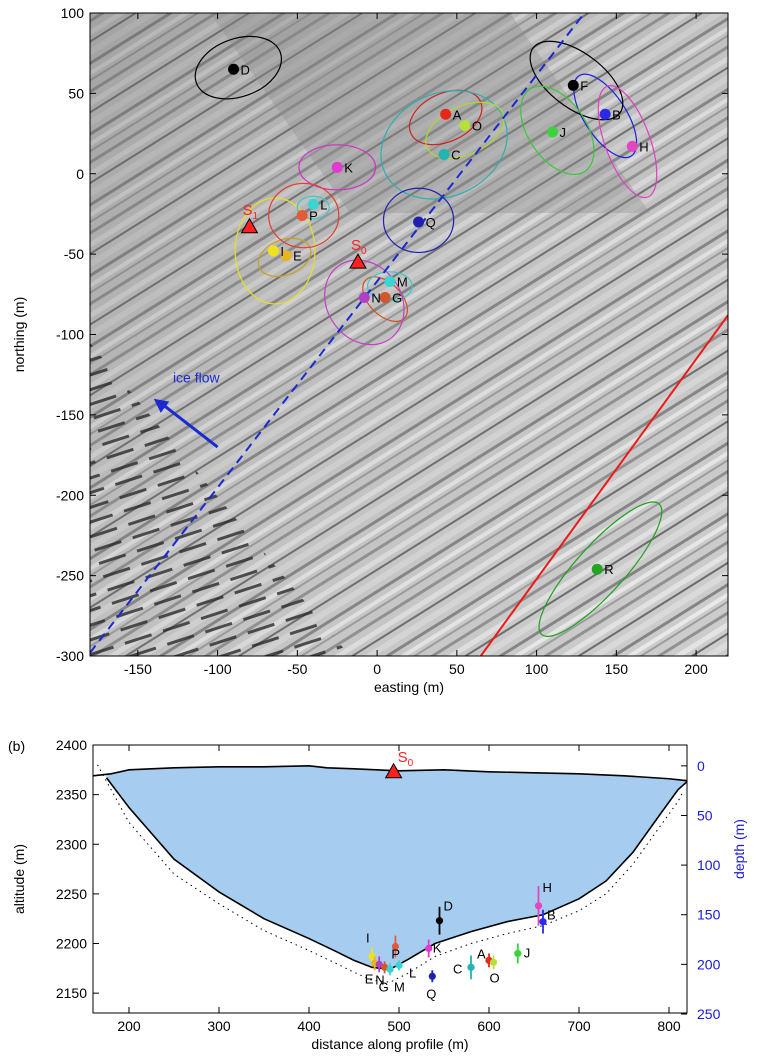 This screenshot has height=1060, width=758. I want to click on ice-body, so click(396, 867).